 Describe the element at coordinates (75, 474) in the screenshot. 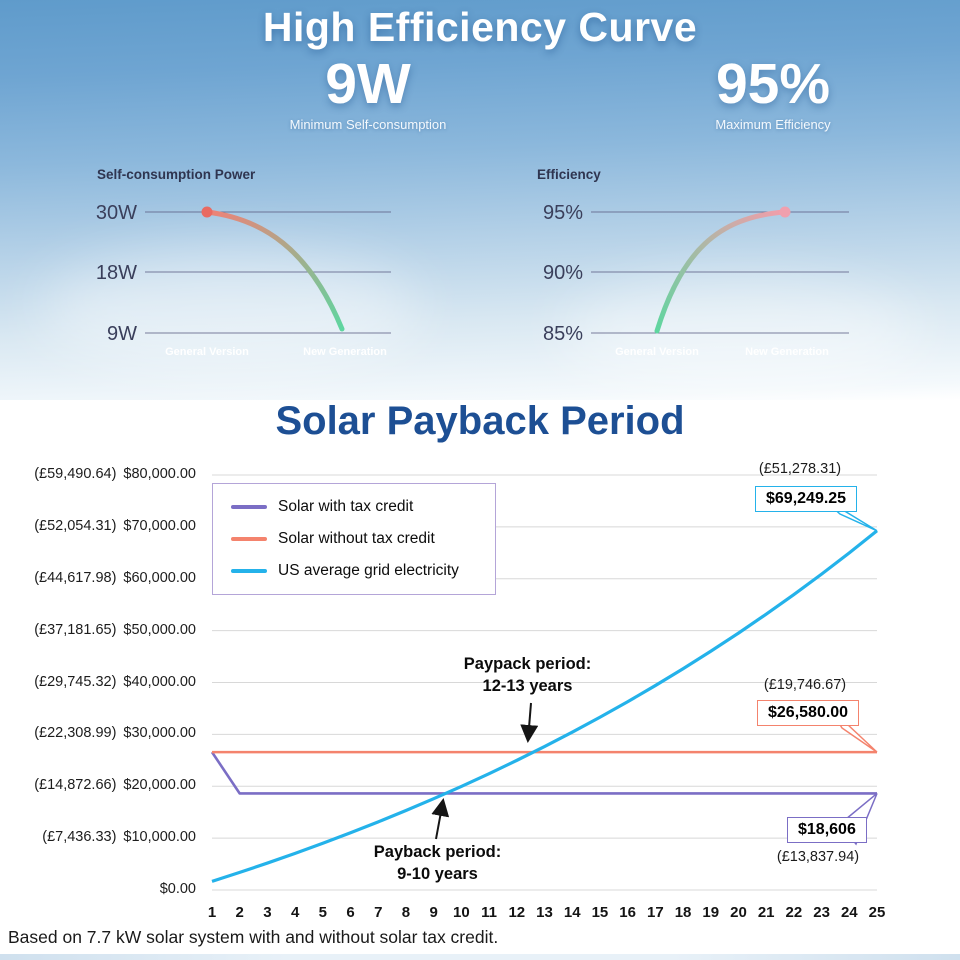

I see `y-label-gbp: (£59,490.64)` at that location.